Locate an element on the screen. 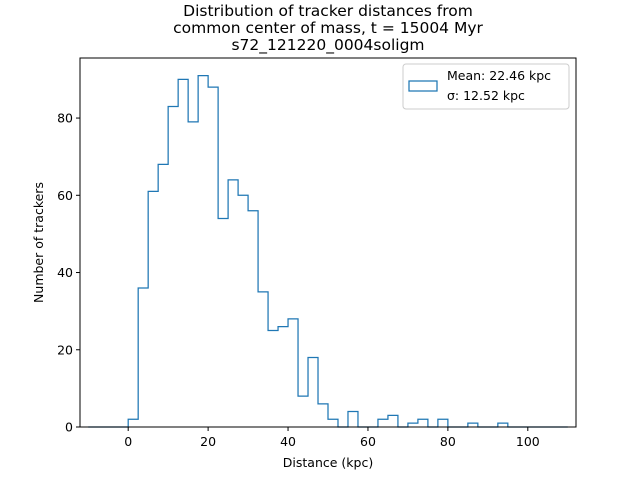 This screenshot has width=640, height=485. chart-title-line-3: s72_121220_0004soligm is located at coordinates (327, 45).